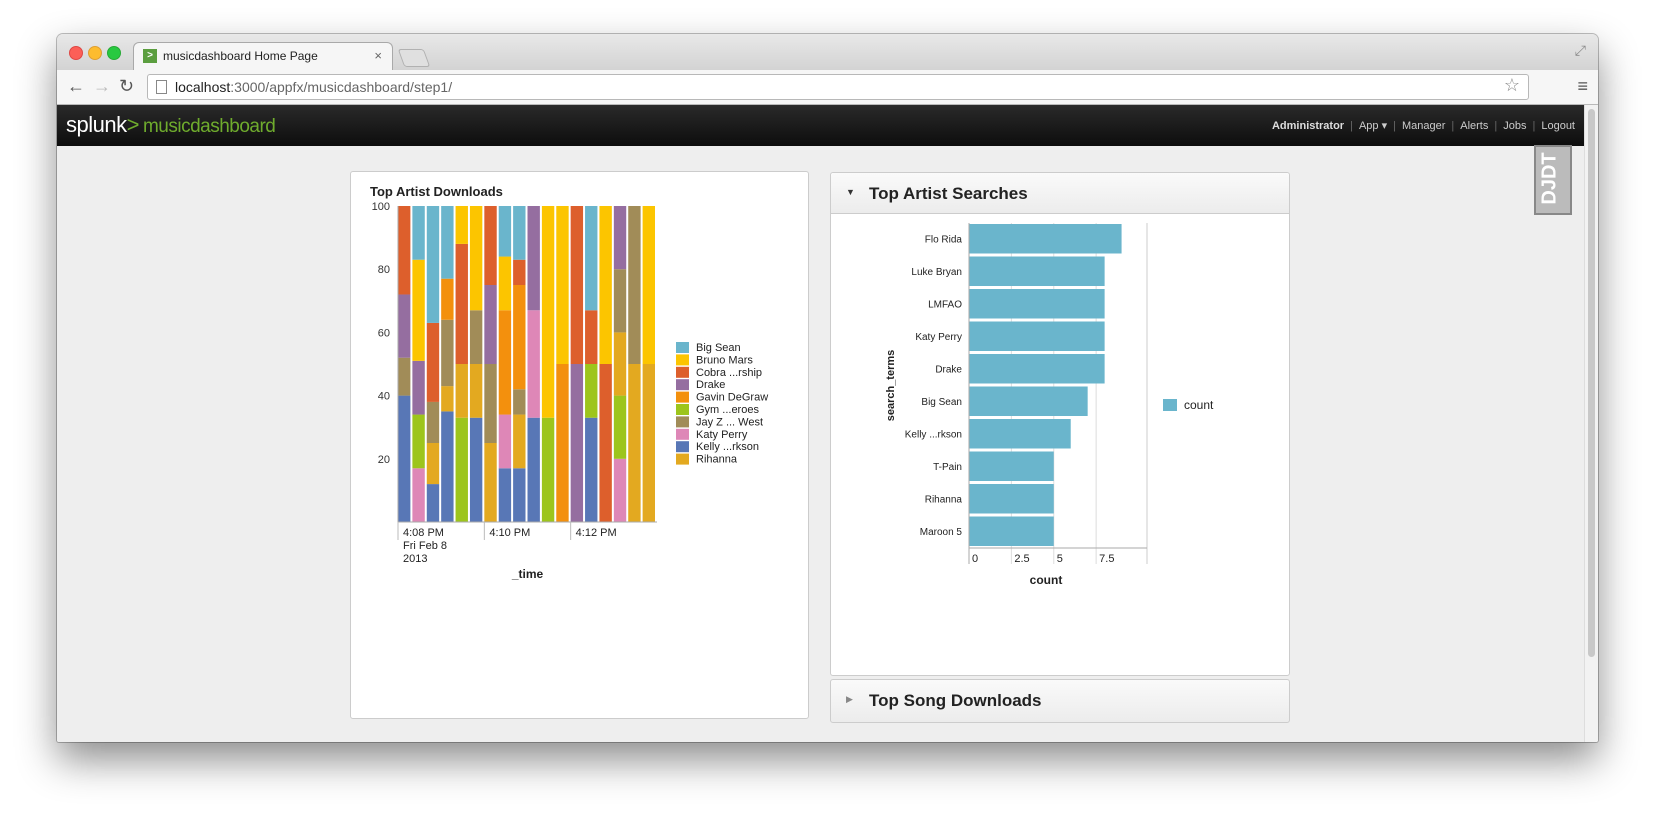 The height and width of the screenshot is (822, 1655). I want to click on y-tick-label: 80, so click(384, 270).